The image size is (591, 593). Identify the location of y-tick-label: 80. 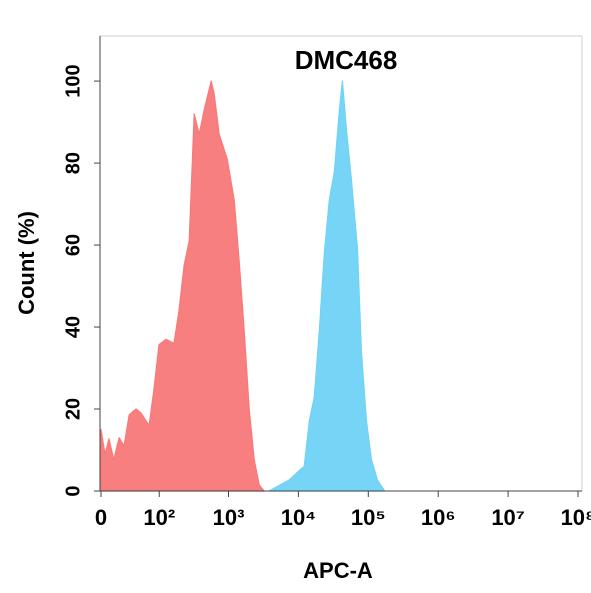
(73, 163).